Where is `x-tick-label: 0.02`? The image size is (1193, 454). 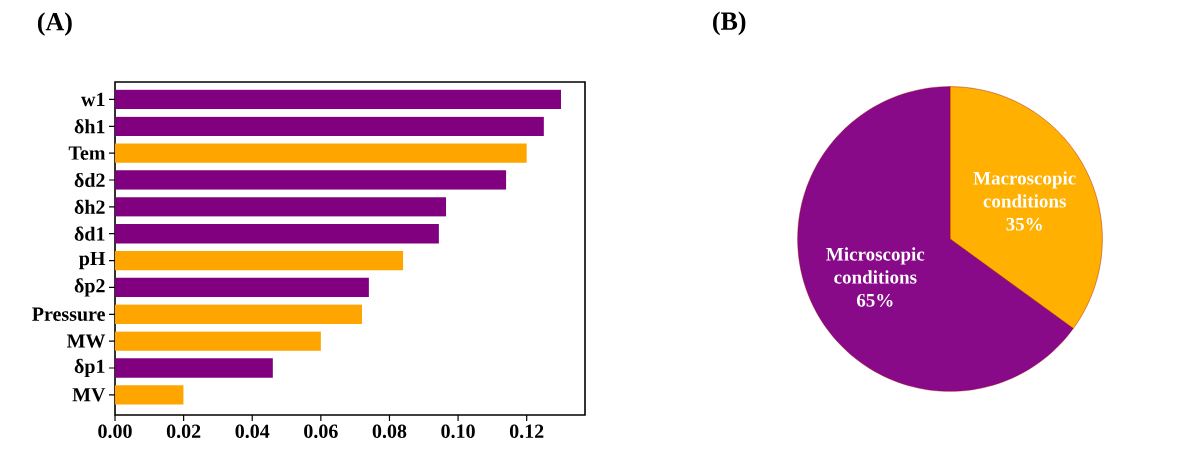 x-tick-label: 0.02 is located at coordinates (183, 431).